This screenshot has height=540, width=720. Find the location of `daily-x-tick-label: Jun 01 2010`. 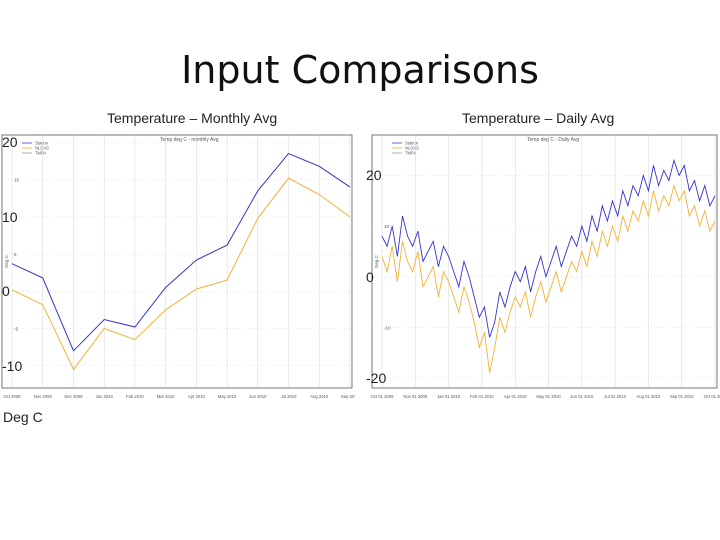

daily-x-tick-label: Jun 01 2010 is located at coordinates (582, 396).